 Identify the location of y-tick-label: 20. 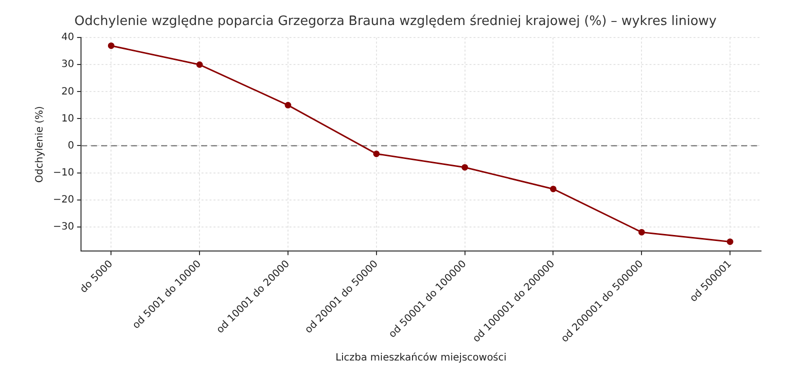
(67, 92).